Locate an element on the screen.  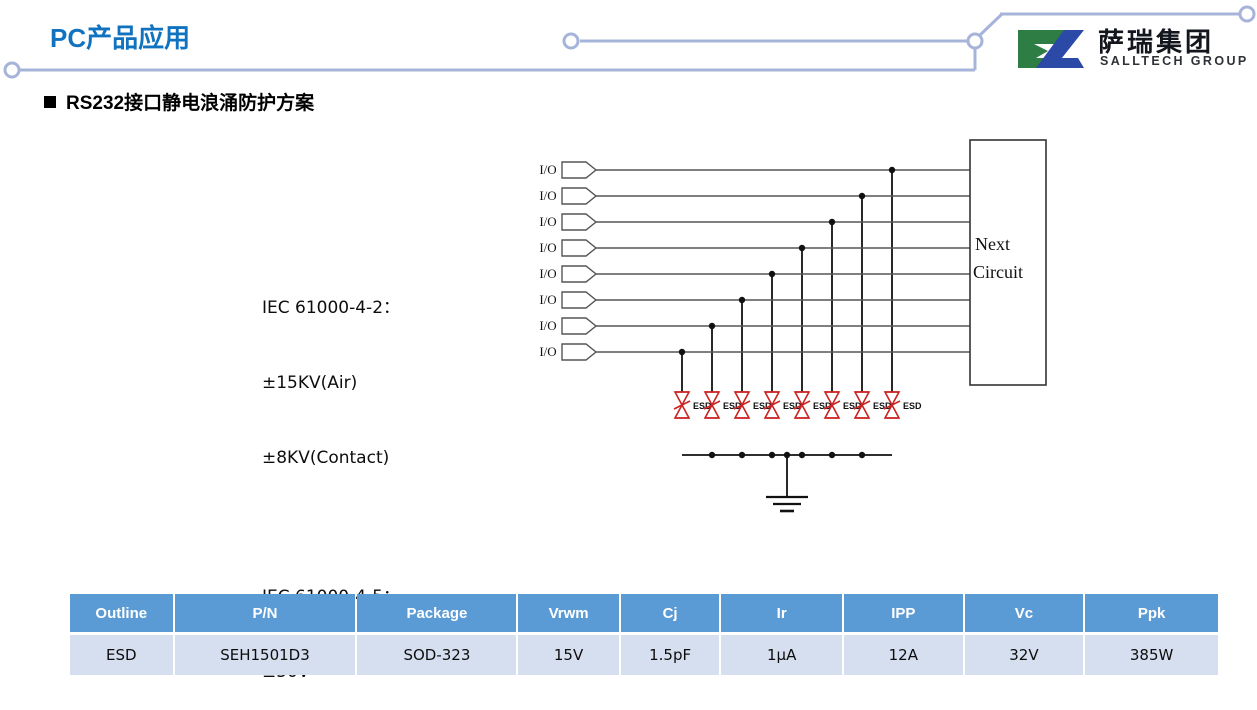
ground-rail-group is located at coordinates (787, 482).